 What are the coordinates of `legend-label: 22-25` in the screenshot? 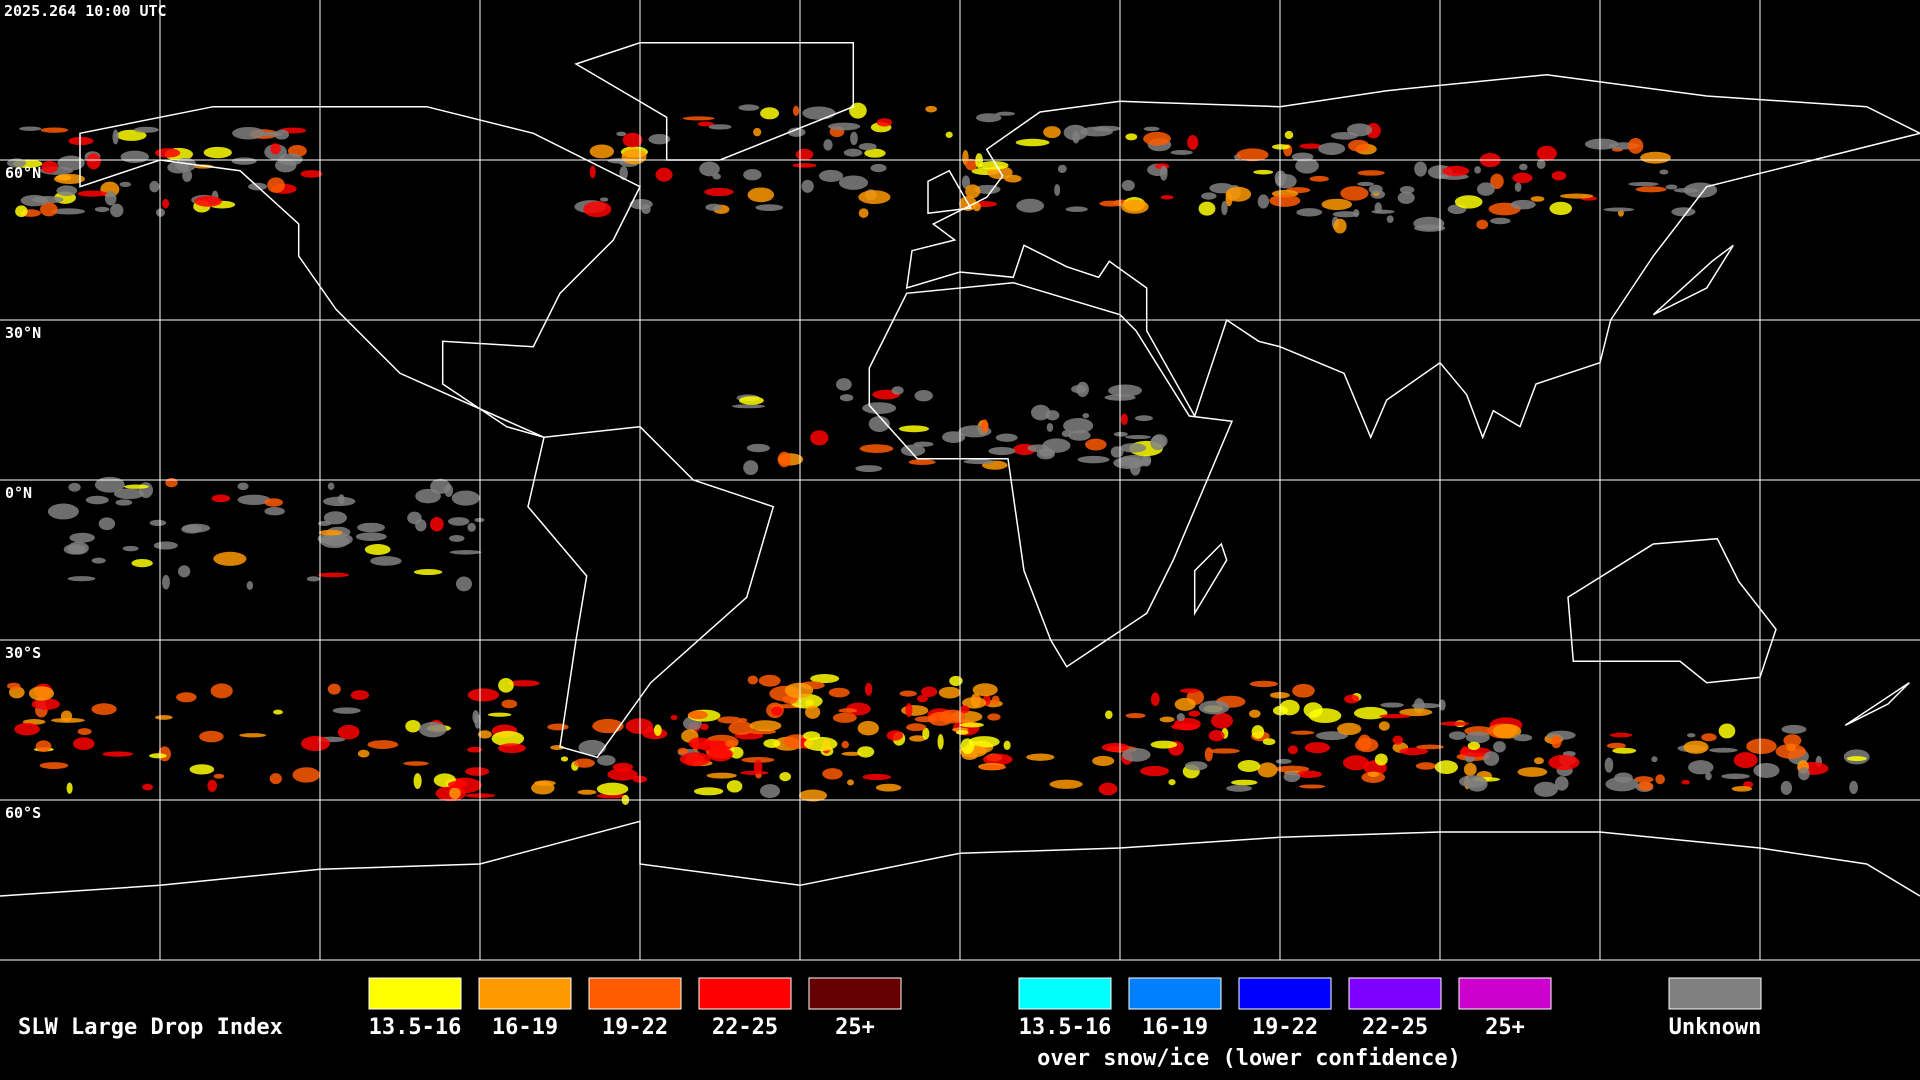 It's located at (745, 1027).